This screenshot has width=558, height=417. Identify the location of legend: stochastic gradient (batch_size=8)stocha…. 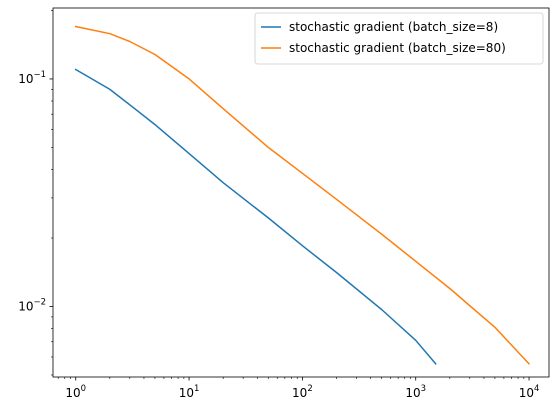
(399, 38).